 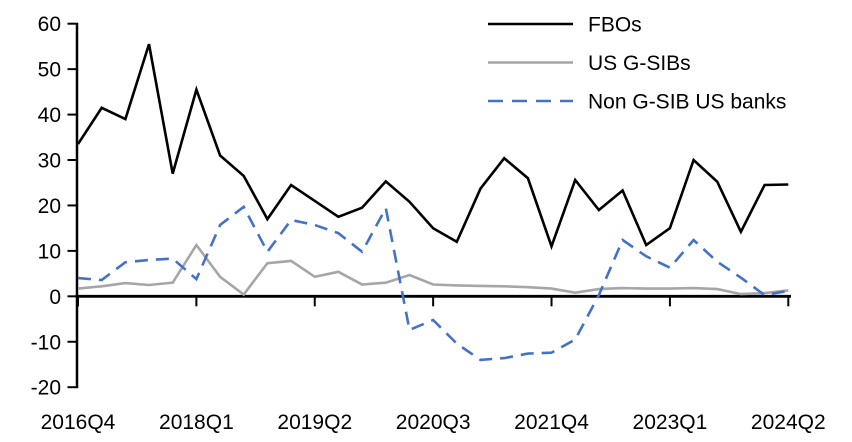 What do you see at coordinates (565, 25) in the screenshot?
I see `legend-item-fbos: FBOs` at bounding box center [565, 25].